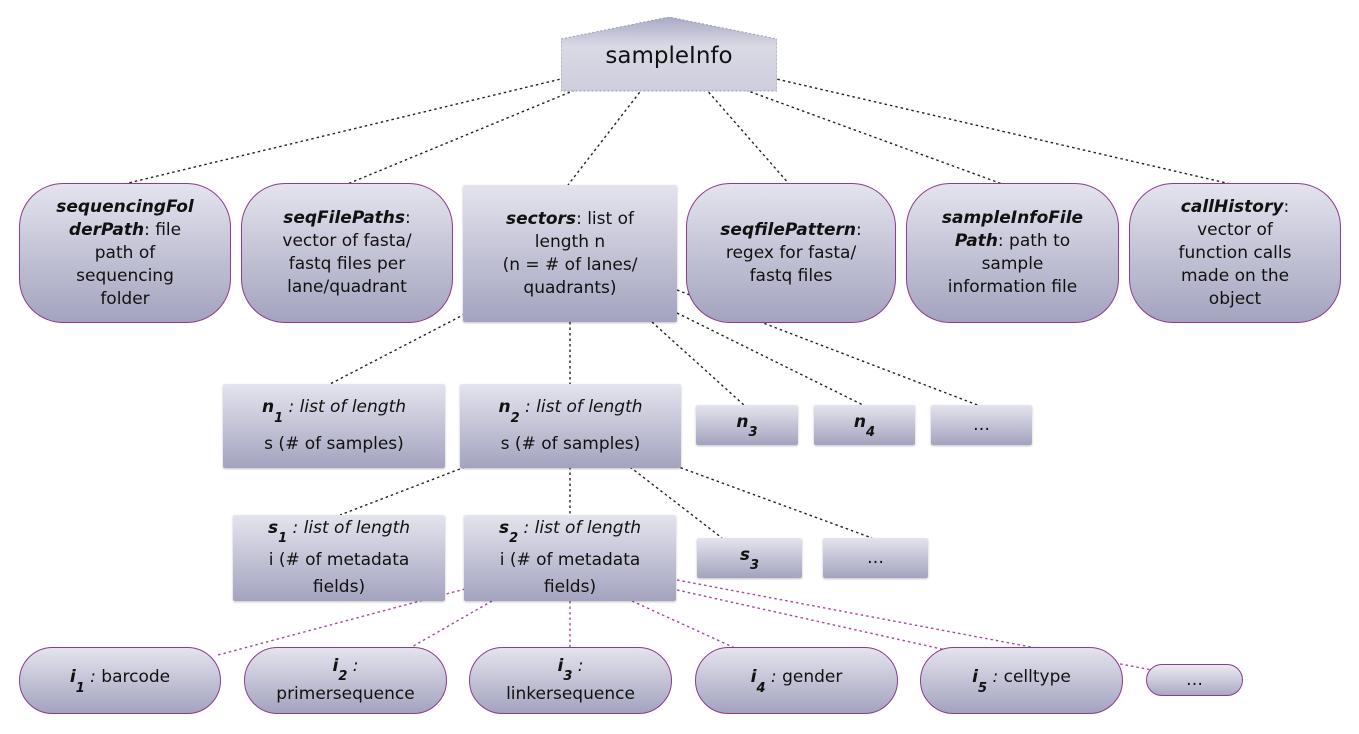 Image resolution: width=1359 pixels, height=734 pixels. I want to click on field-name: sequencingFol, so click(125, 206).